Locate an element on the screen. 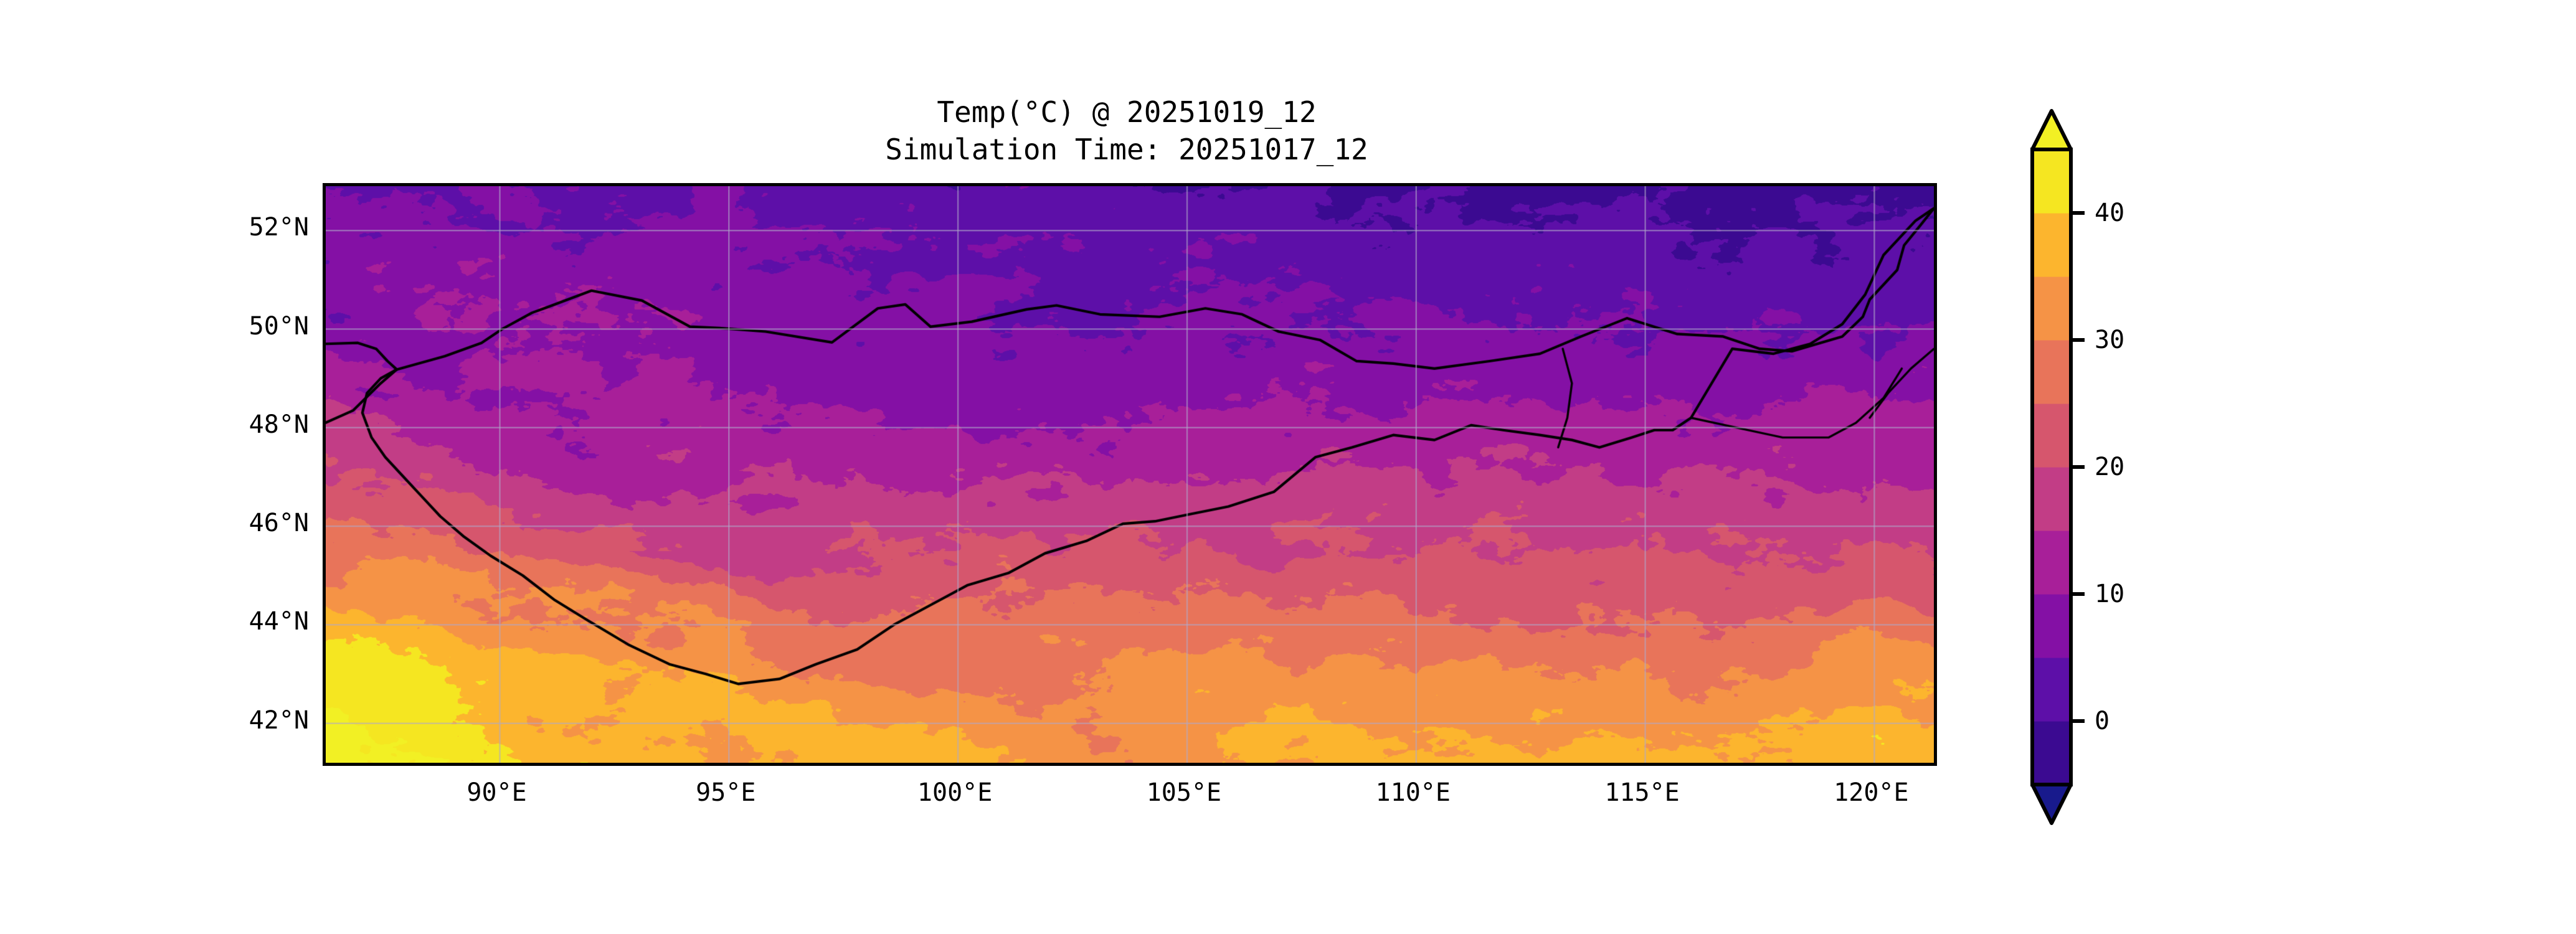 The image size is (2576, 934). x-tick-label: 90°E is located at coordinates (497, 792).